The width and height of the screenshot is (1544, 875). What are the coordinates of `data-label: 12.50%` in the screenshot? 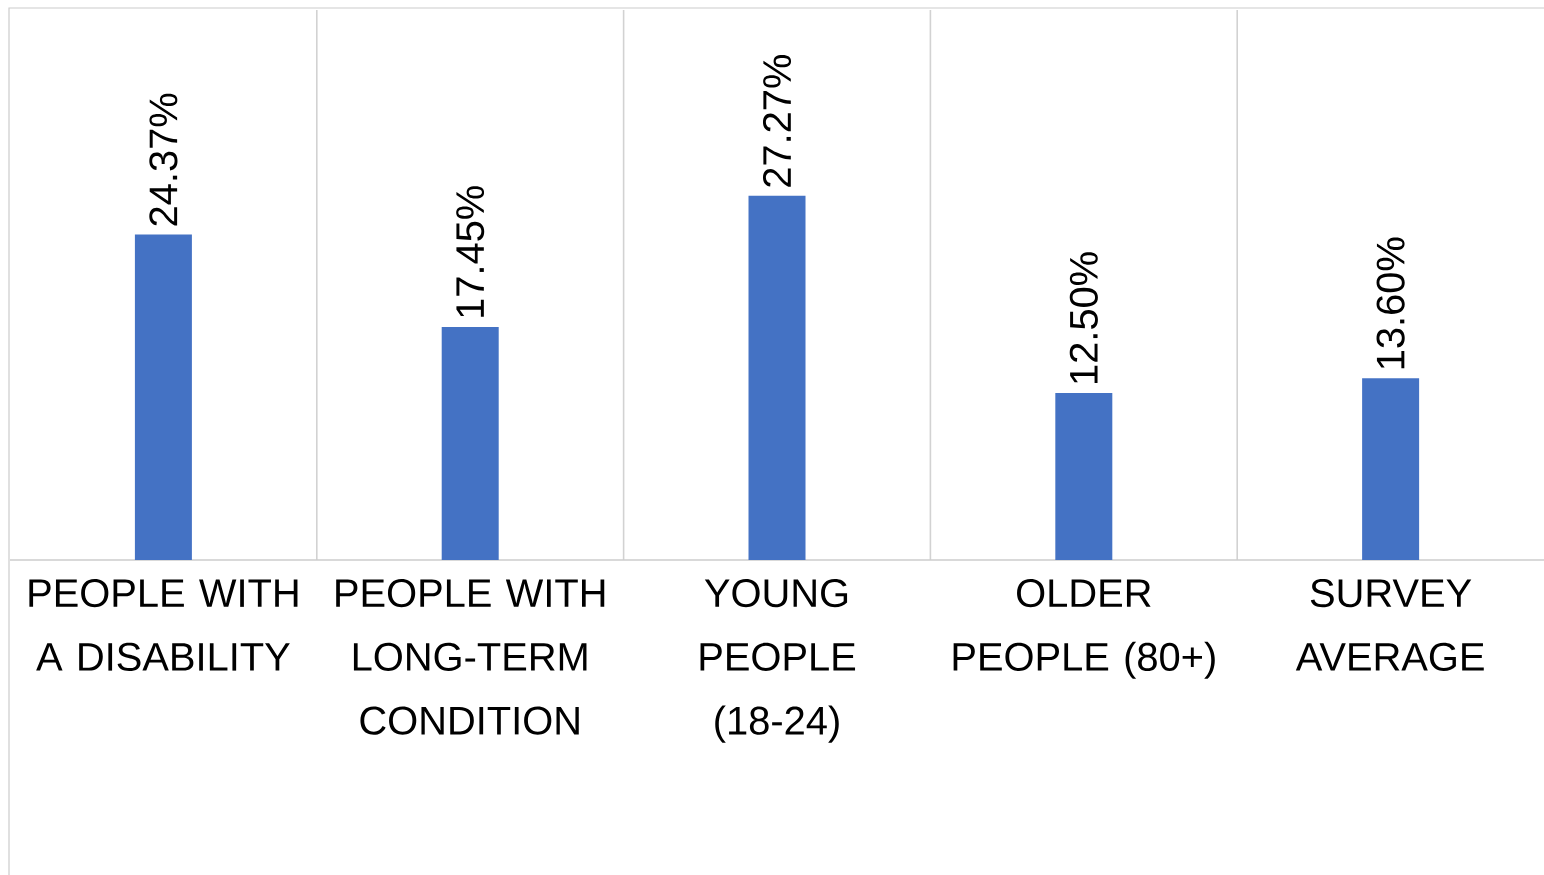 It's located at (1083, 317).